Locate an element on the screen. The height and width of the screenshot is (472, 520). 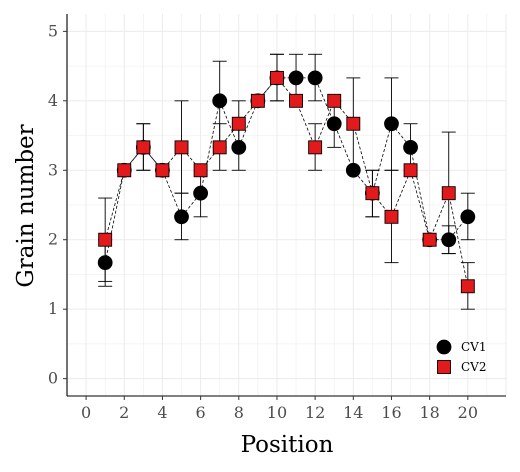
legend-key-cv2 is located at coordinates (444, 367).